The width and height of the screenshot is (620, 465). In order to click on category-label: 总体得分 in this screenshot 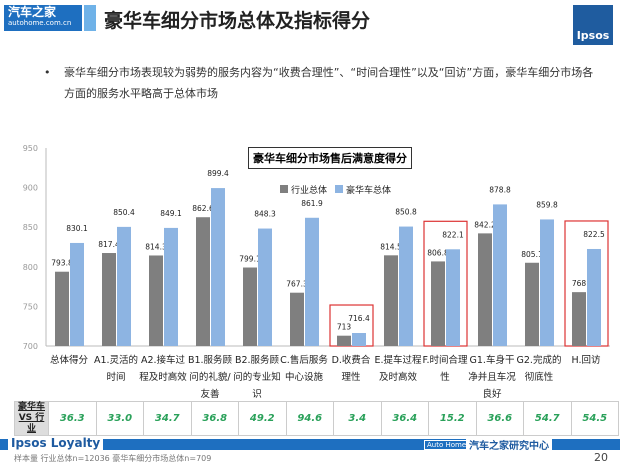, I will do `click(68, 360)`.